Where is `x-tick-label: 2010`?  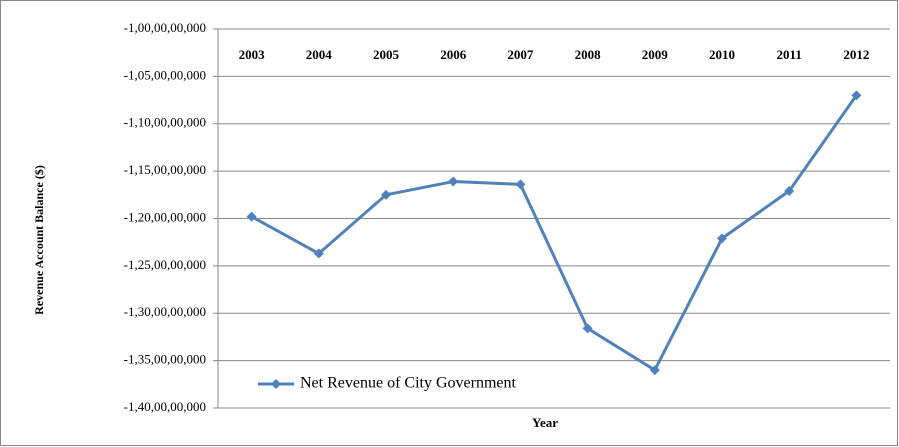 x-tick-label: 2010 is located at coordinates (722, 54).